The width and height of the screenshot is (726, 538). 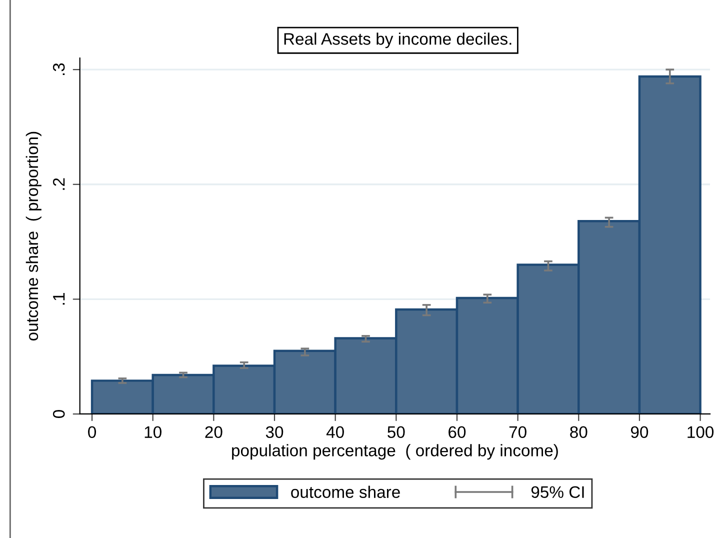 What do you see at coordinates (213, 432) in the screenshot?
I see `x-tick-label: 20` at bounding box center [213, 432].